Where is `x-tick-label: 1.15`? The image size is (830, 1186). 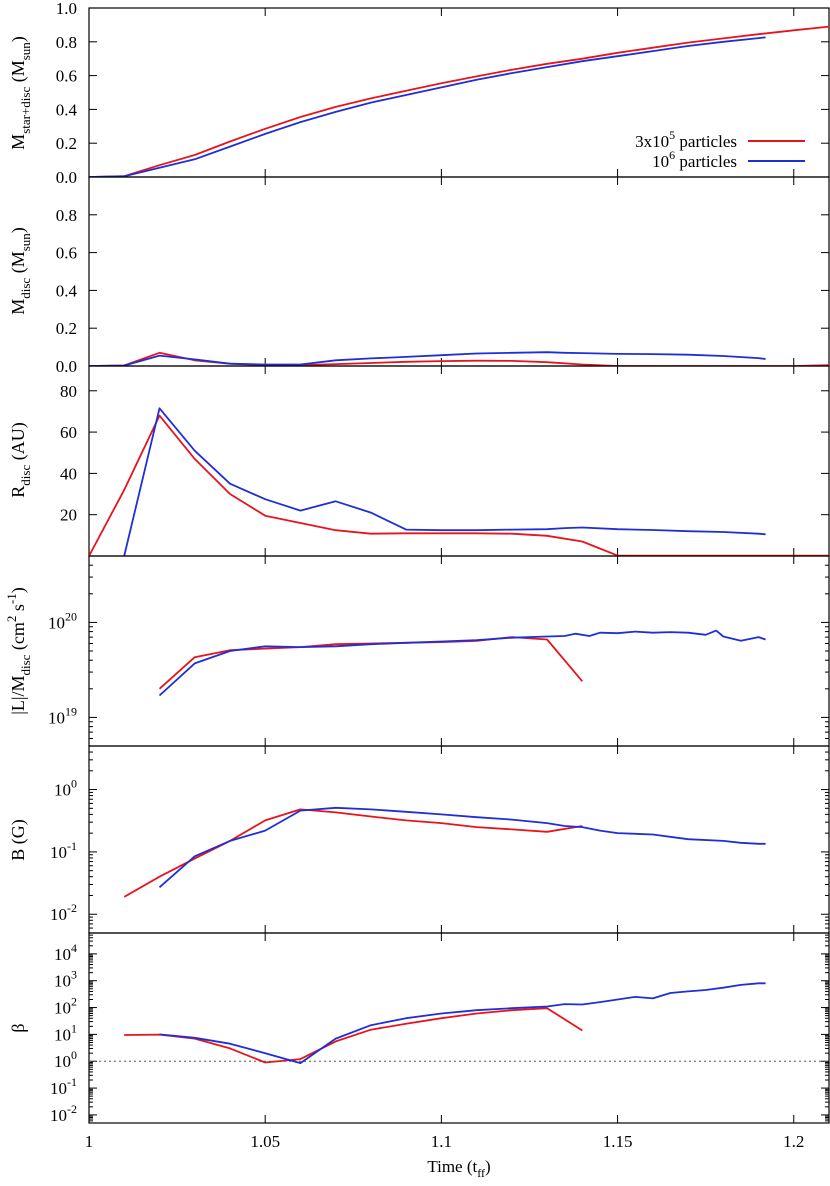 x-tick-label: 1.15 is located at coordinates (618, 1141).